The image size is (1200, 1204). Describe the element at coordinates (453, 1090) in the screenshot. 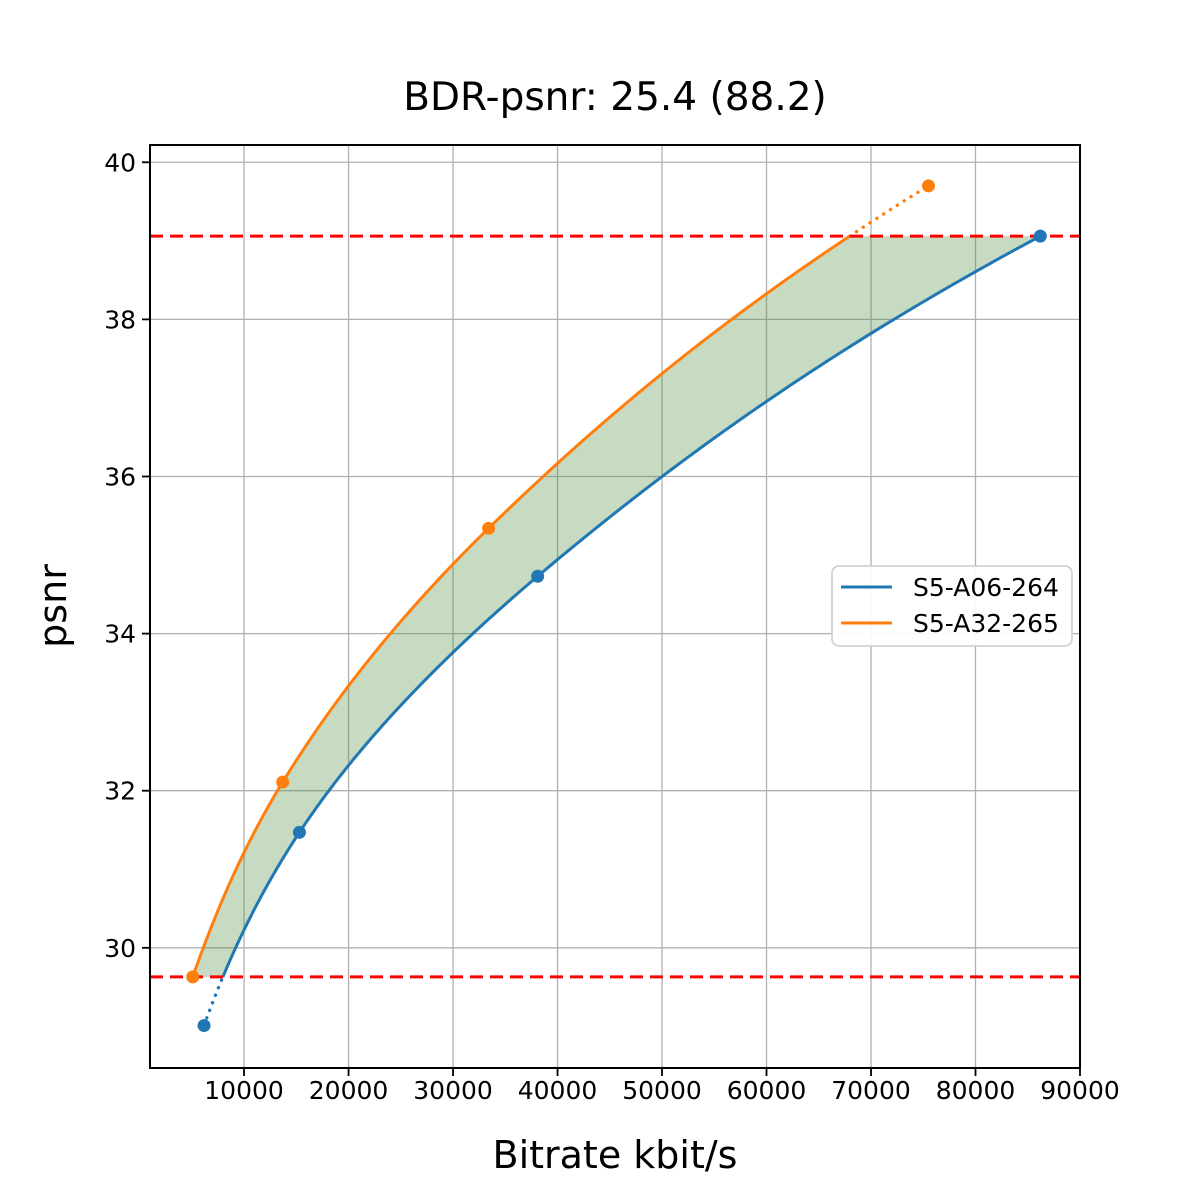

I see `x-tick-label: 30000` at that location.